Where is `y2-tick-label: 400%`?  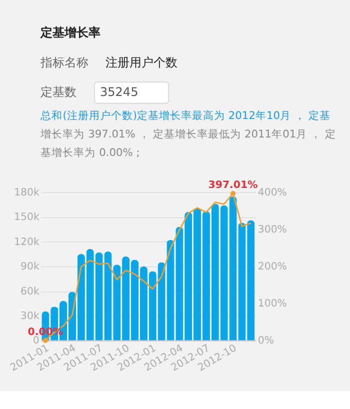 y2-tick-label: 400% is located at coordinates (273, 193).